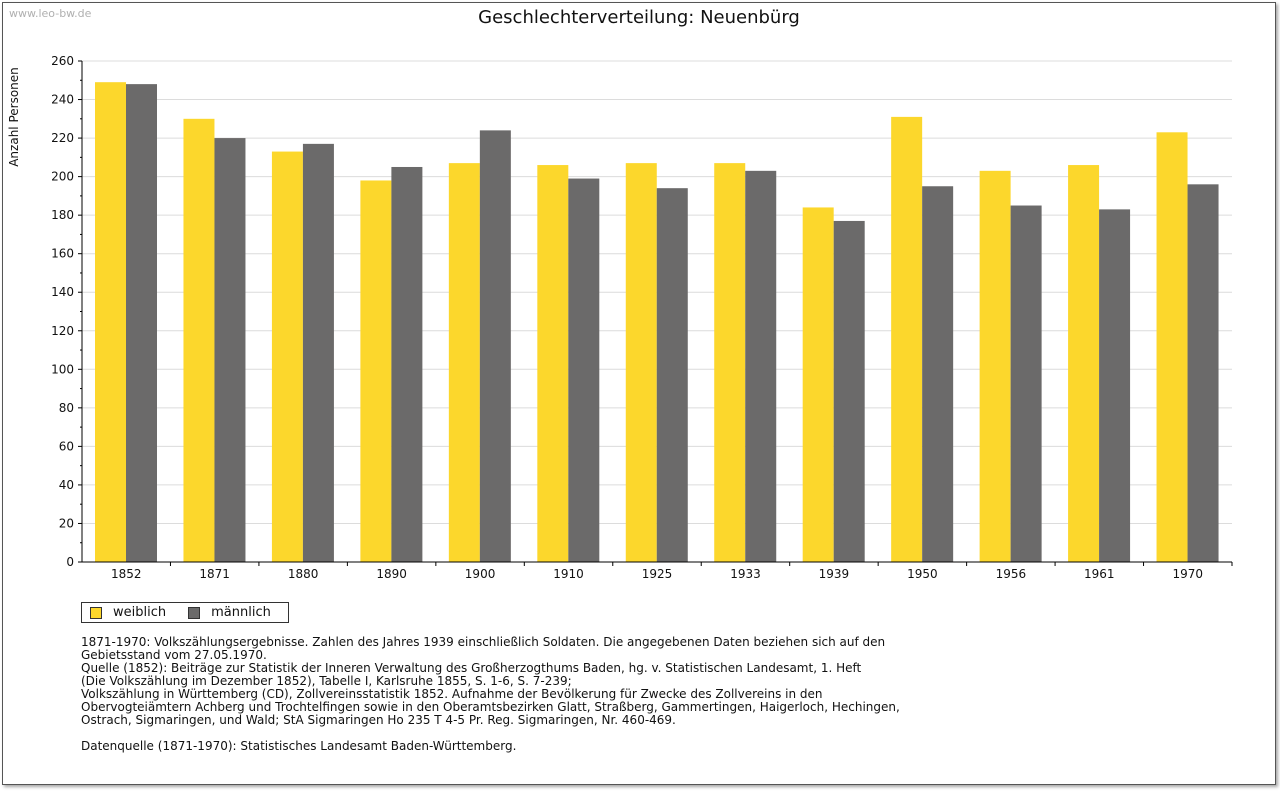  I want to click on x-tick-label: 1910, so click(568, 574).